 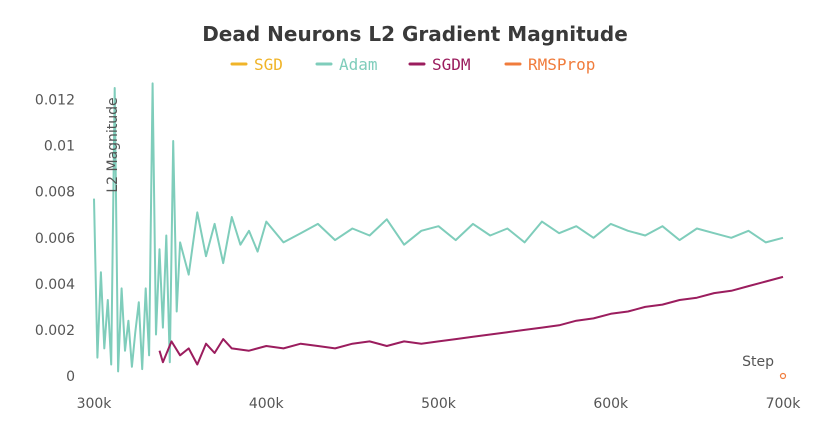 I want to click on legend-label: RMSProp, so click(x=561, y=64).